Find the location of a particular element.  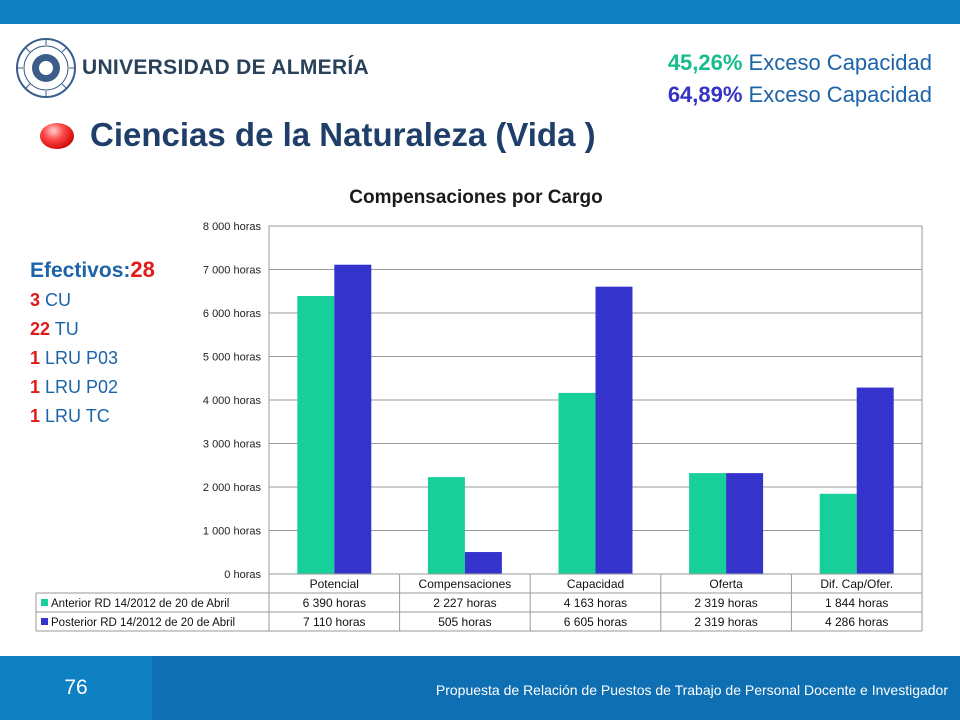

efectivos-type: LRU P02 is located at coordinates (79, 387).